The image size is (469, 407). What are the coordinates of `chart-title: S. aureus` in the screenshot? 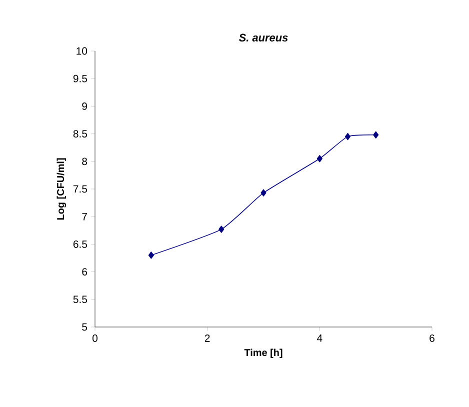 It's located at (263, 38).